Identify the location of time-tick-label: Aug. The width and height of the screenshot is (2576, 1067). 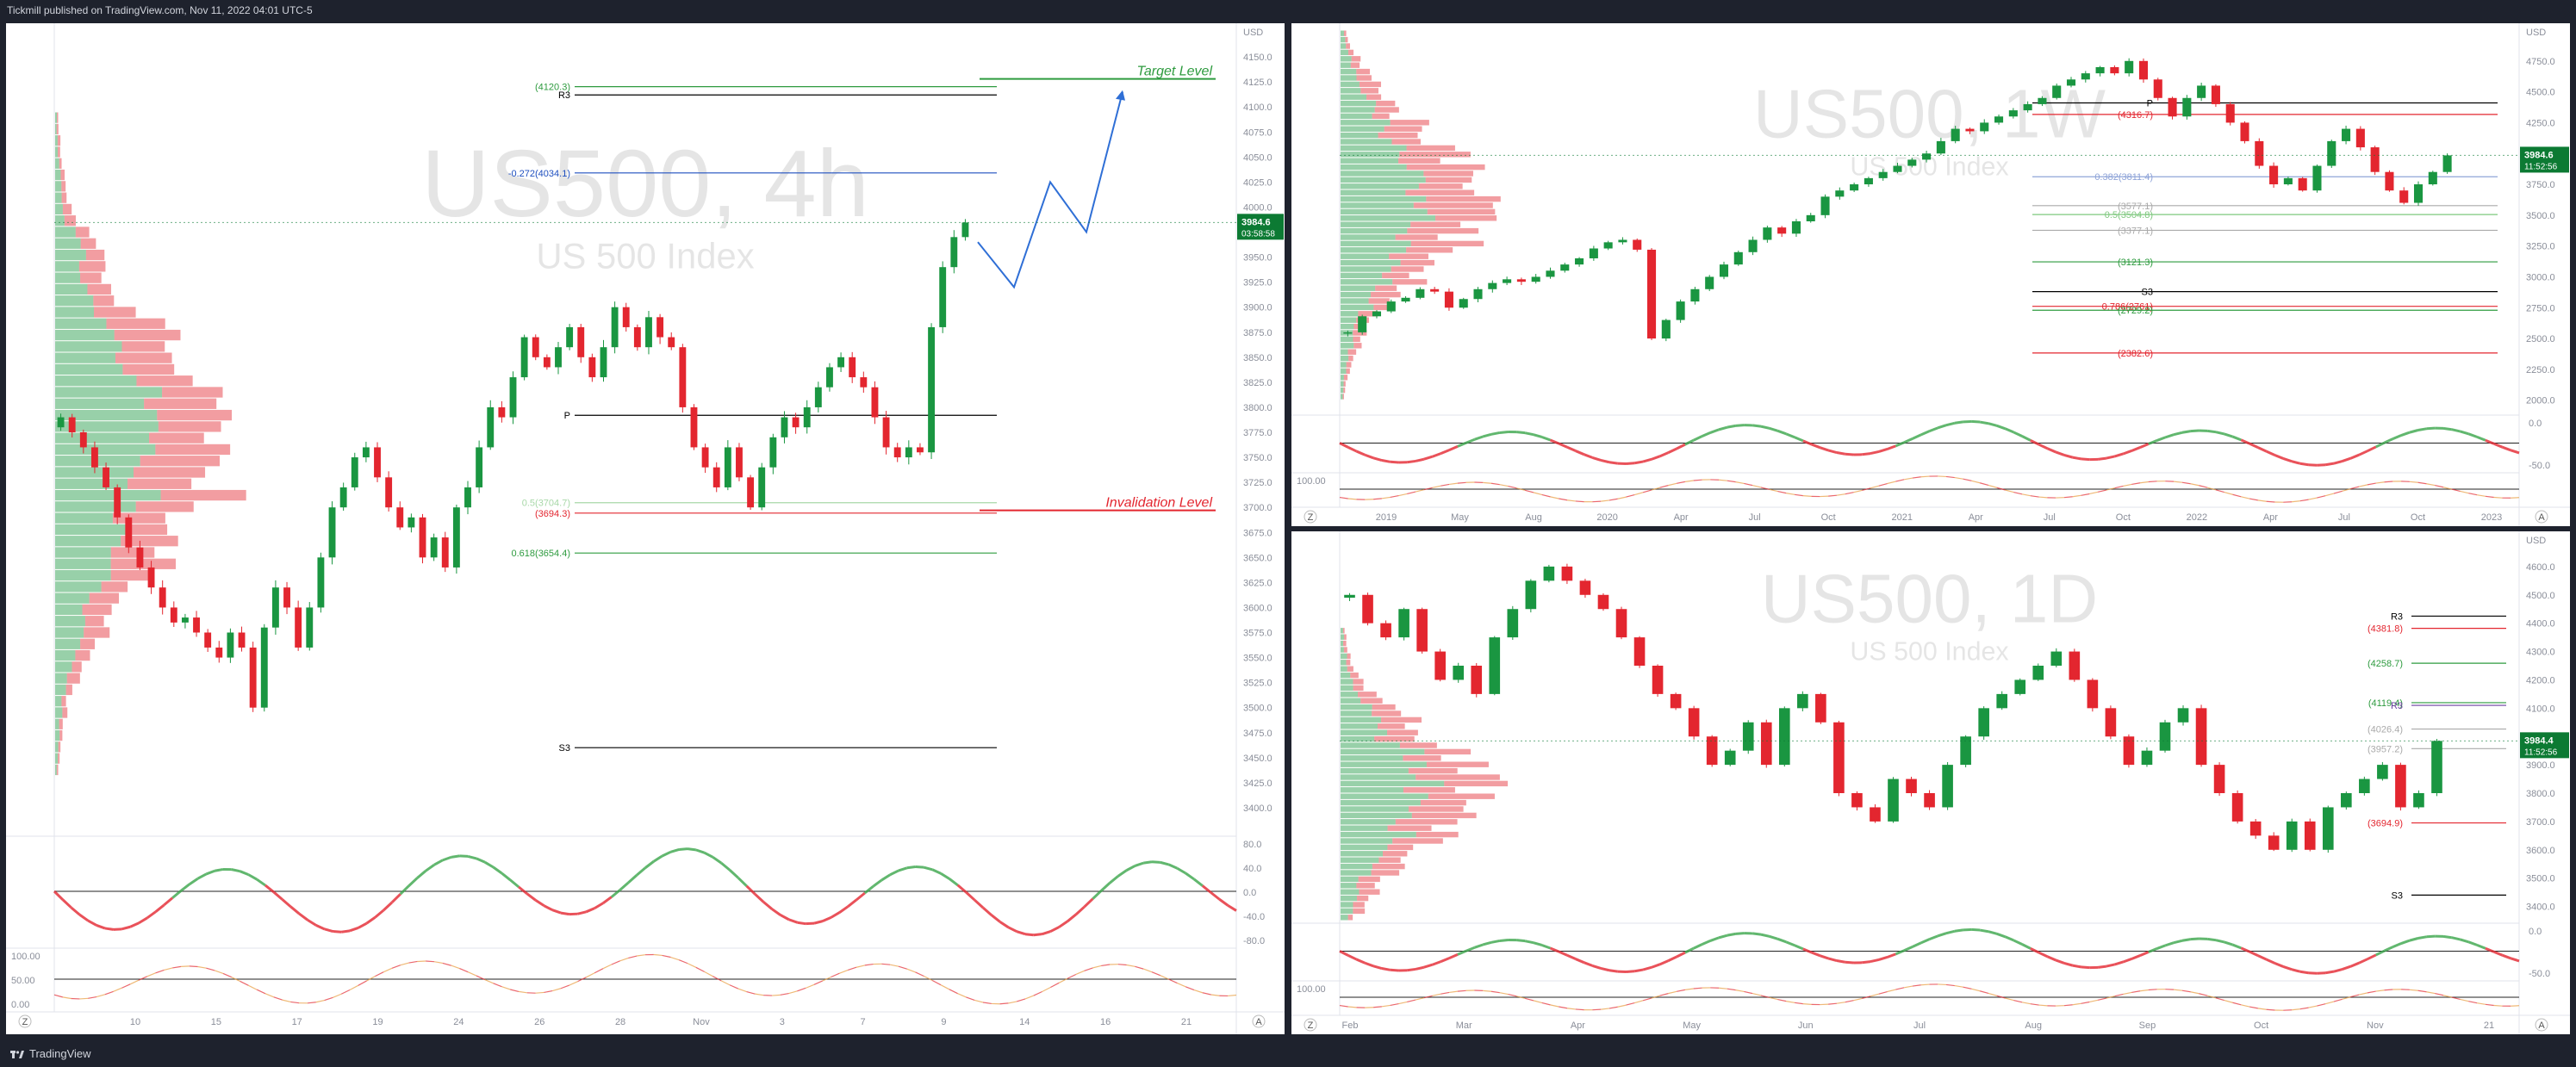
(2033, 1025).